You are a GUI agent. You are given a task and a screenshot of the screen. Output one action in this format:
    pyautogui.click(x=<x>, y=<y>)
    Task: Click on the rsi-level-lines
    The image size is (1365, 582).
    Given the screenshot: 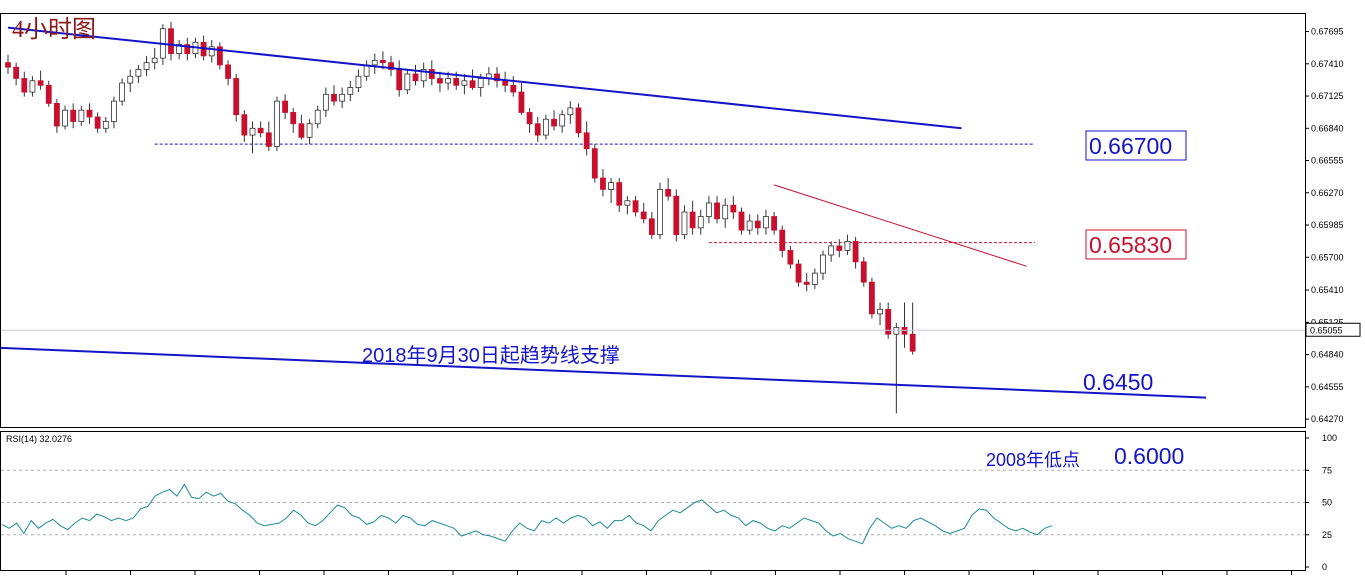 What is the action you would take?
    pyautogui.click(x=653, y=502)
    